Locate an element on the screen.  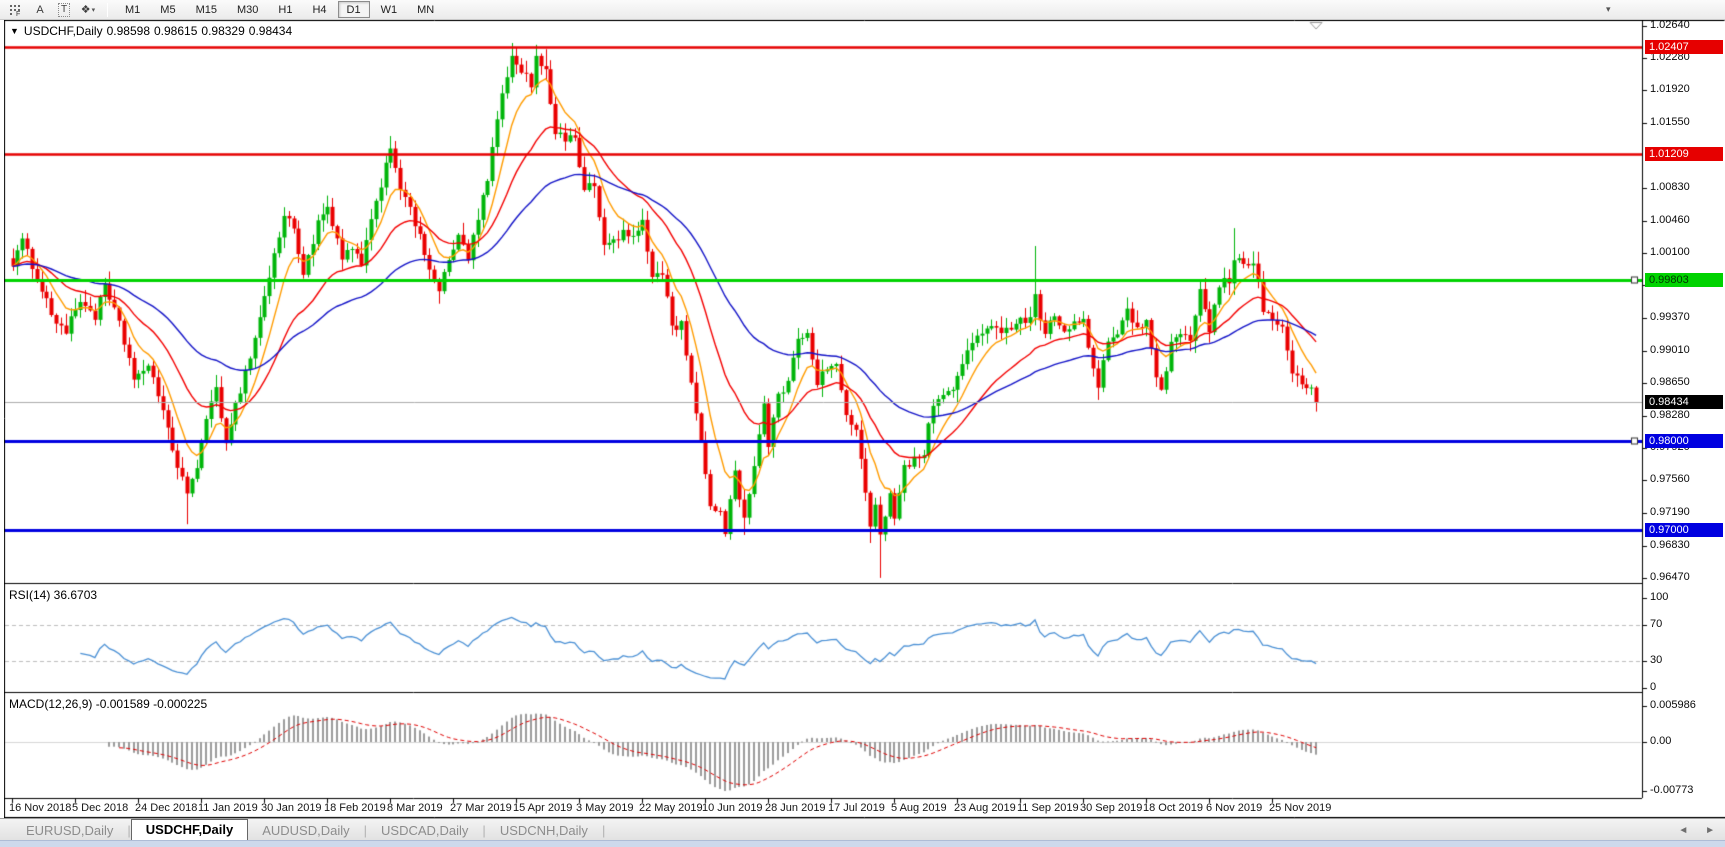
text-label-tool-icon: T is located at coordinates (64, 9).